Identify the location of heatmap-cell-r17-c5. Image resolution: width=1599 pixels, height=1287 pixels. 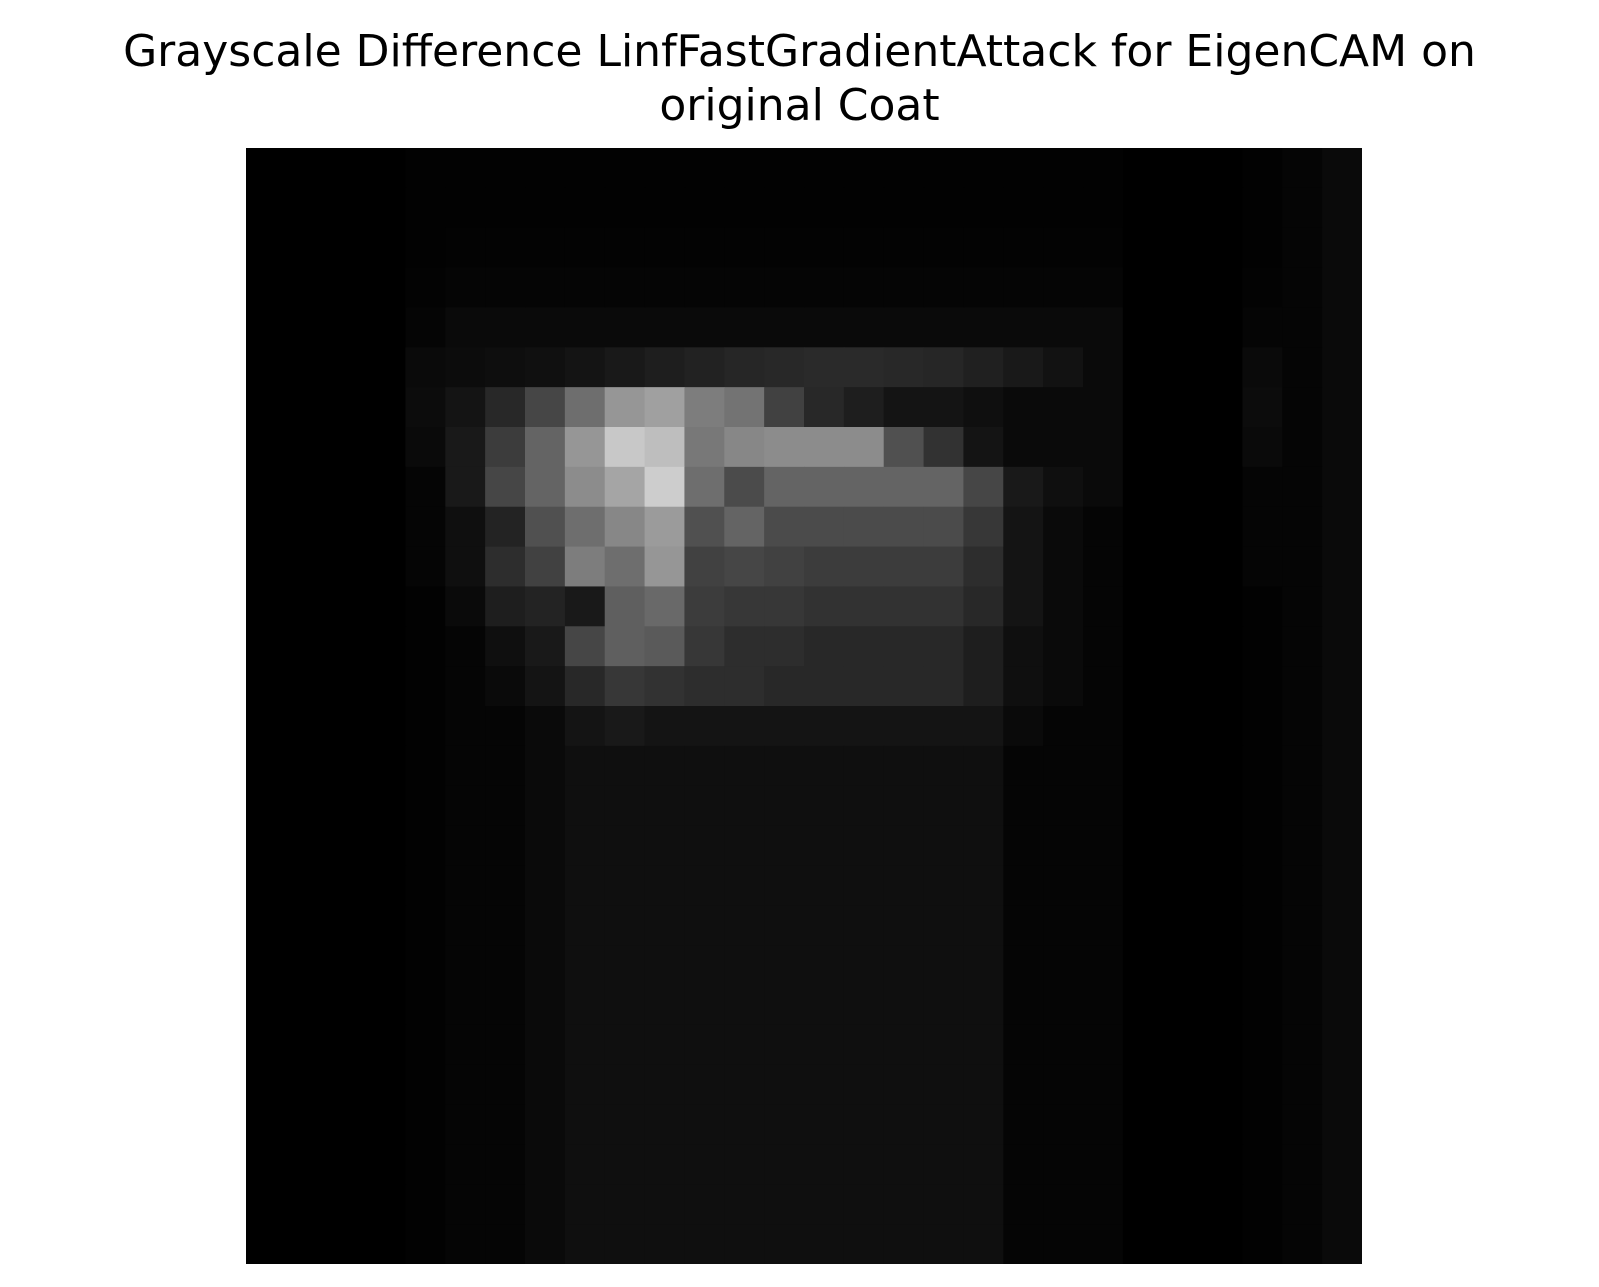
(465, 846).